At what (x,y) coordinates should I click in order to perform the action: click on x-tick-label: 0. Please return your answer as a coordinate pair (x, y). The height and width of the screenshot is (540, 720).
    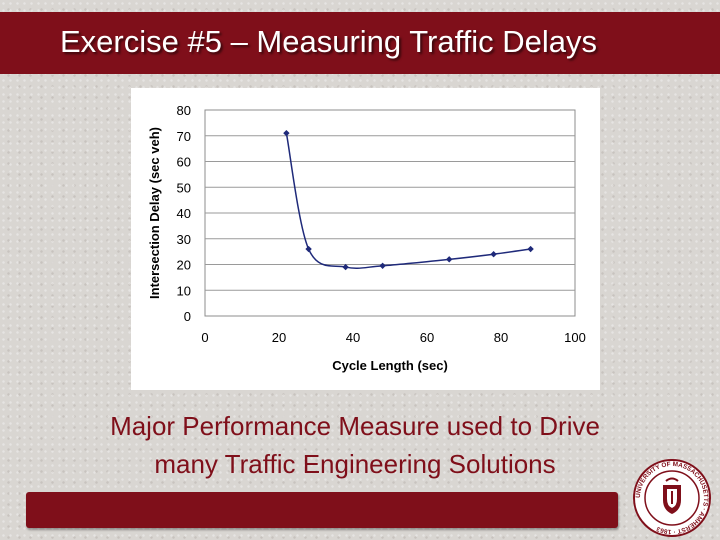
    Looking at the image, I should click on (204, 337).